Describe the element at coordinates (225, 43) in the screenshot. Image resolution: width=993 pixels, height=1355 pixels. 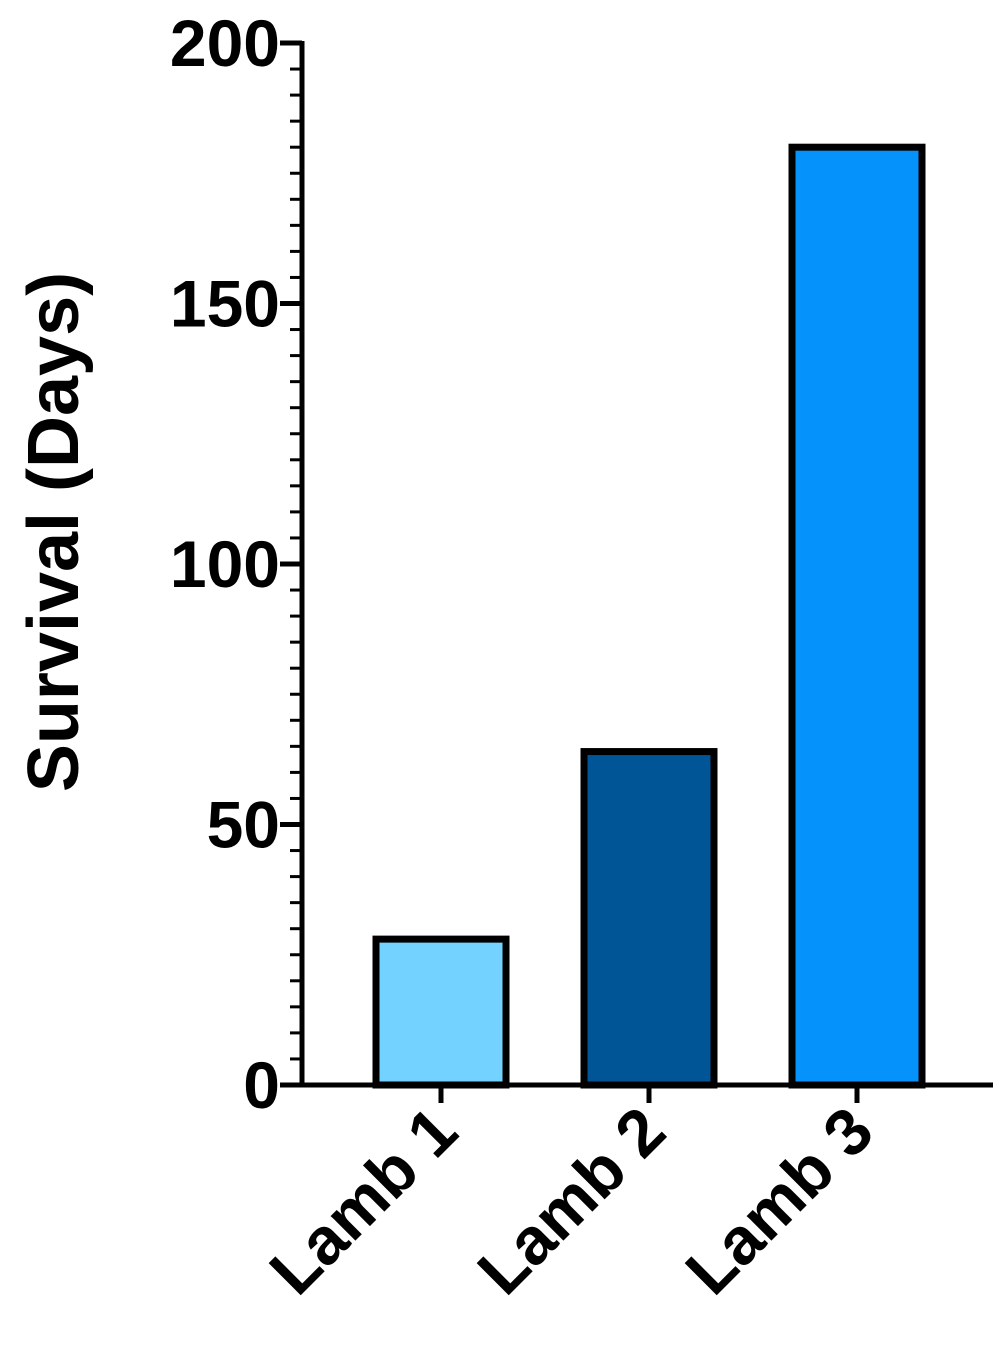
I see `y-tick-label: 200` at that location.